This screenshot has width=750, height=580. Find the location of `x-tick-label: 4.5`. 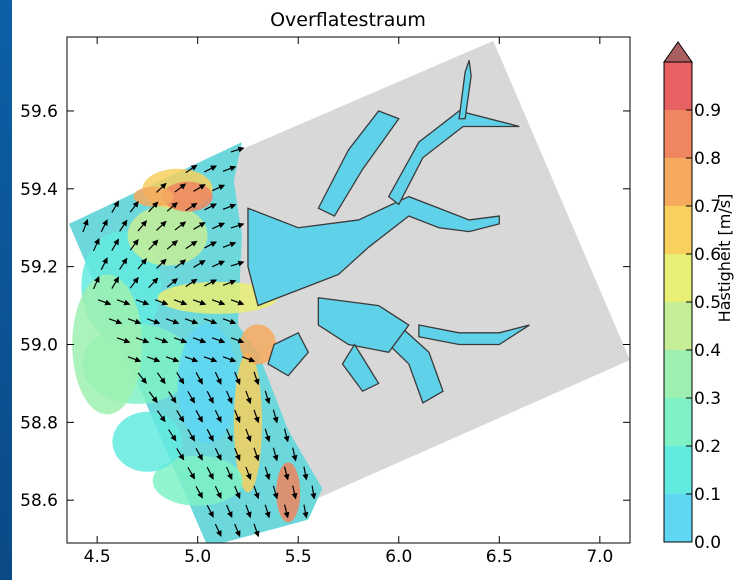

x-tick-label: 4.5 is located at coordinates (97, 557).